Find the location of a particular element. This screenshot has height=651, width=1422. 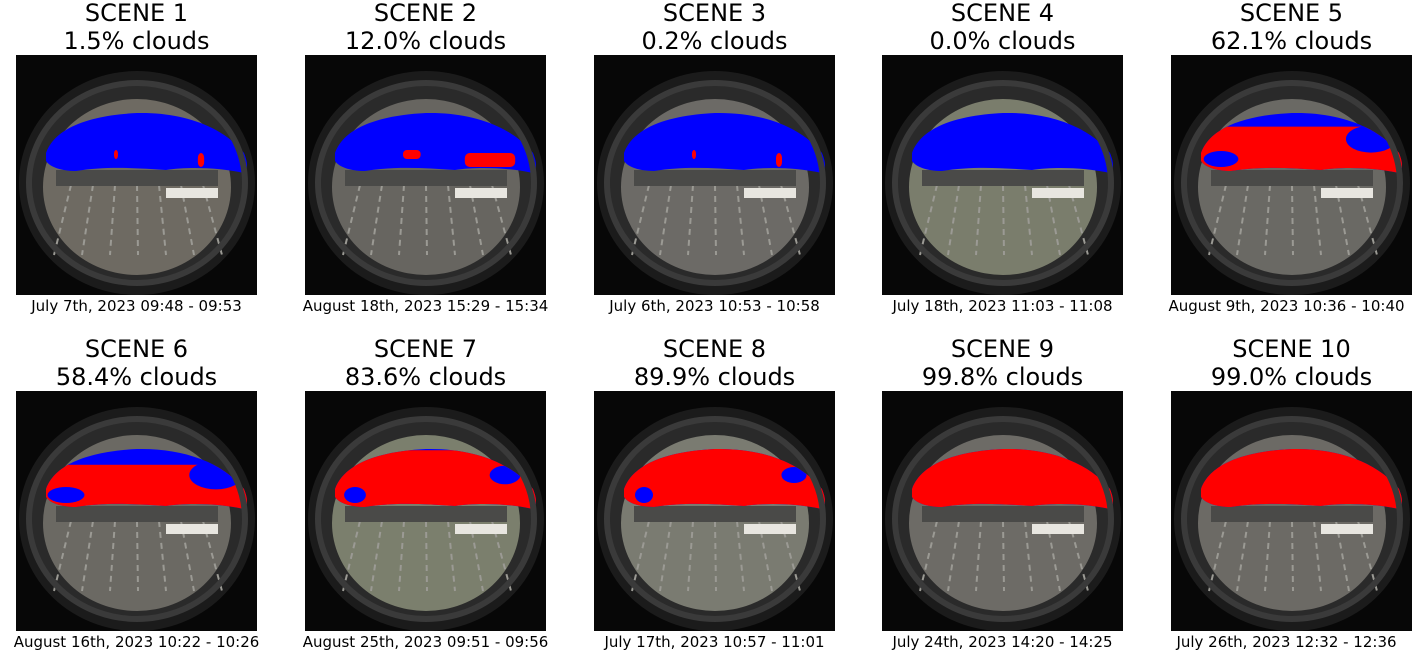

scene-title: SCENE 1 1.5% clouds is located at coordinates (136, 27).